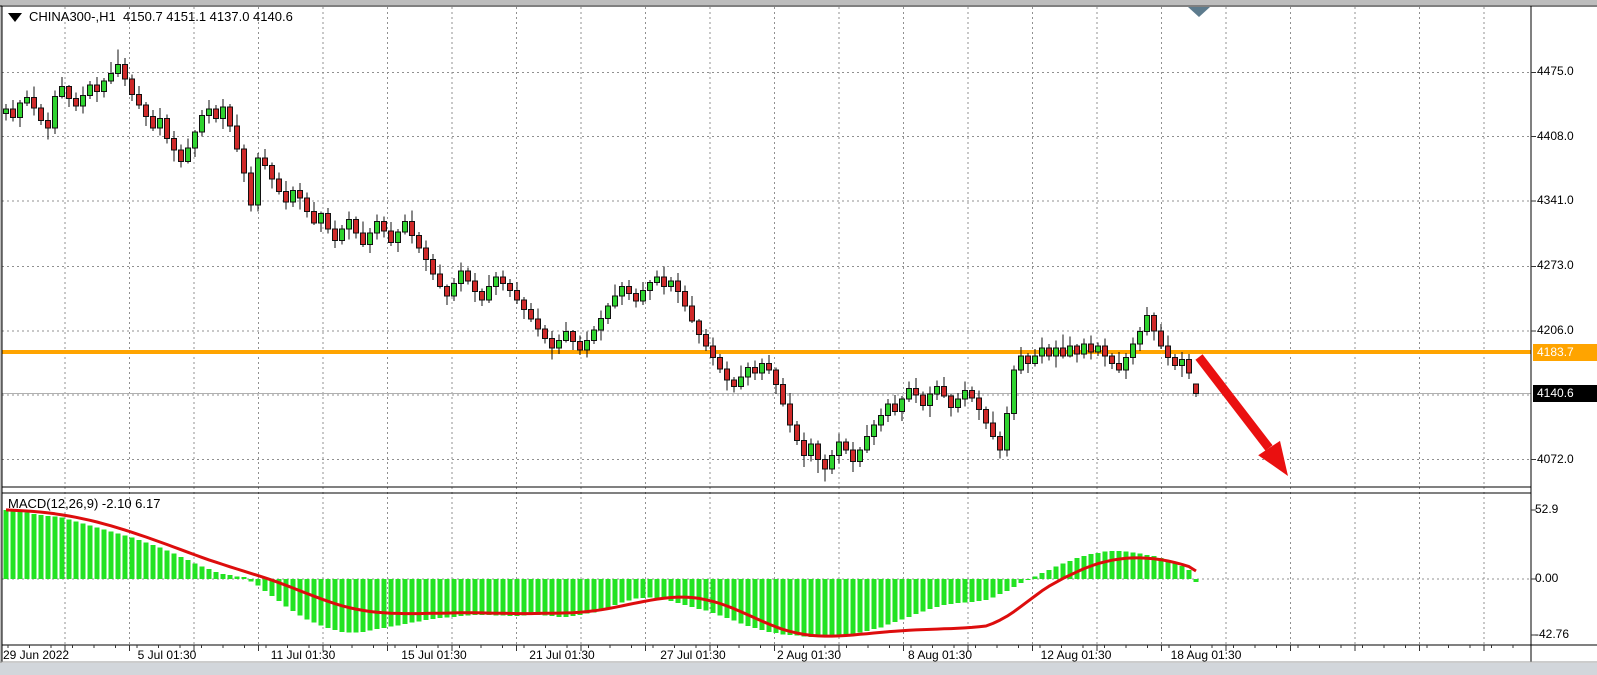 The height and width of the screenshot is (675, 1597). What do you see at coordinates (72, 16) in the screenshot?
I see `symbol-name: CHINA300-,H1` at bounding box center [72, 16].